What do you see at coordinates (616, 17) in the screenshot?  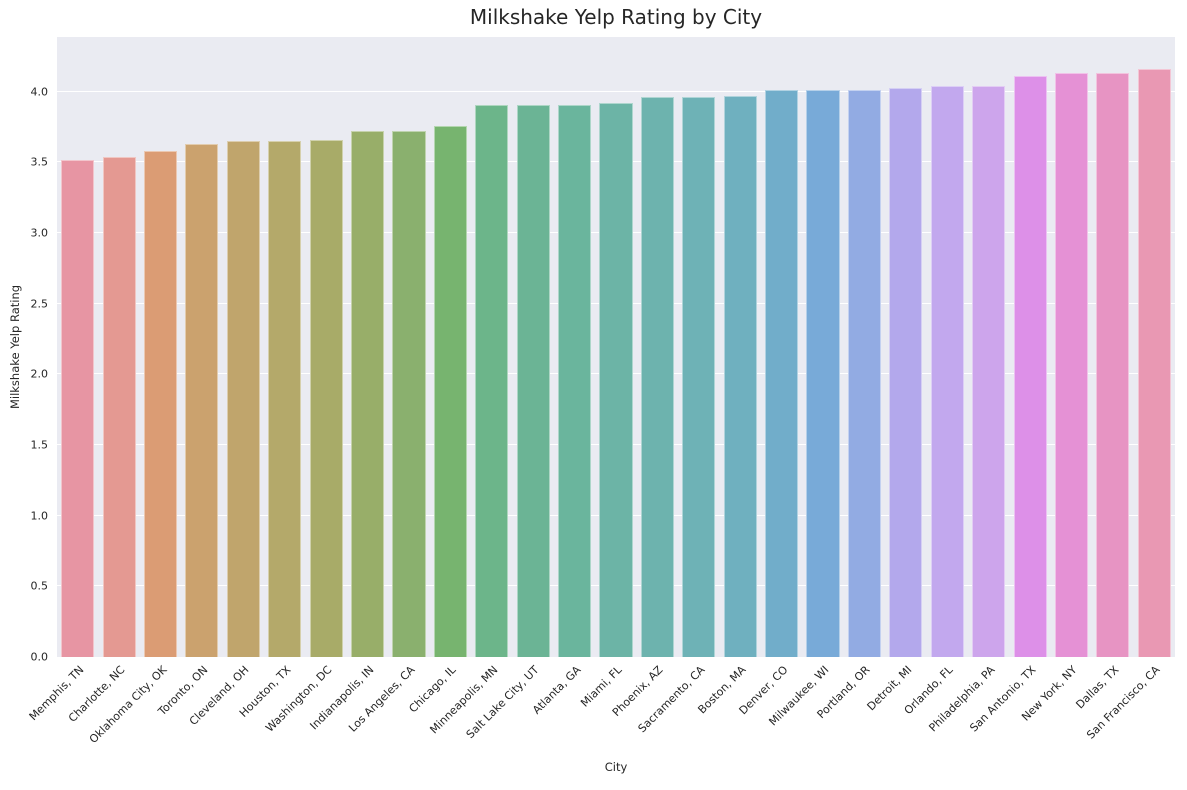 I see `chart-title: Milkshake Yelp Rating by City` at bounding box center [616, 17].